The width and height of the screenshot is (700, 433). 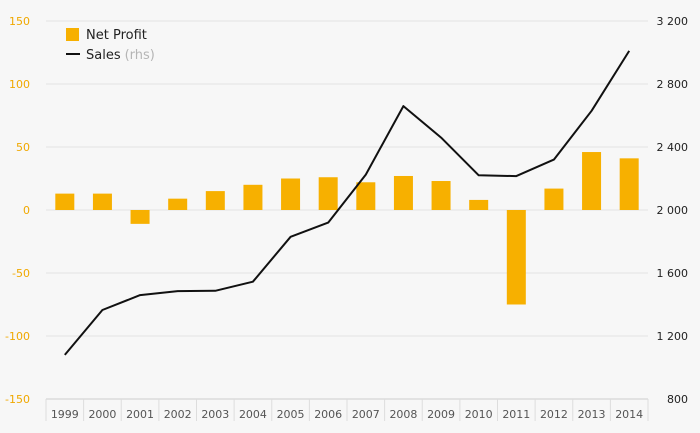 What do you see at coordinates (673, 147) in the screenshot?
I see `right-tick-label: 2 400` at bounding box center [673, 147].